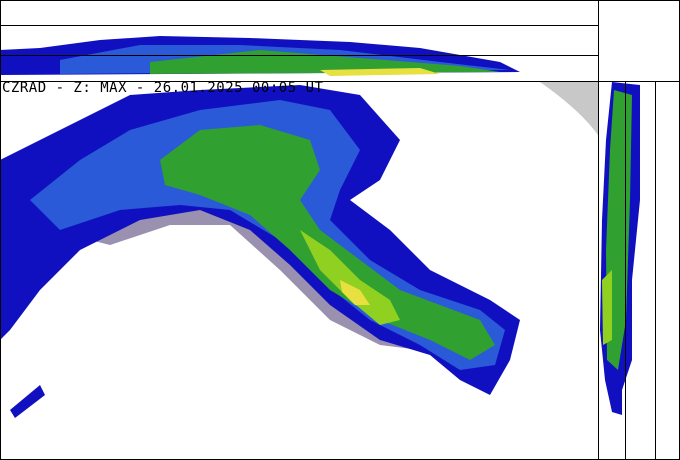  Describe the element at coordinates (569, 108) in the screenshot. I see `outside-range-area` at that location.